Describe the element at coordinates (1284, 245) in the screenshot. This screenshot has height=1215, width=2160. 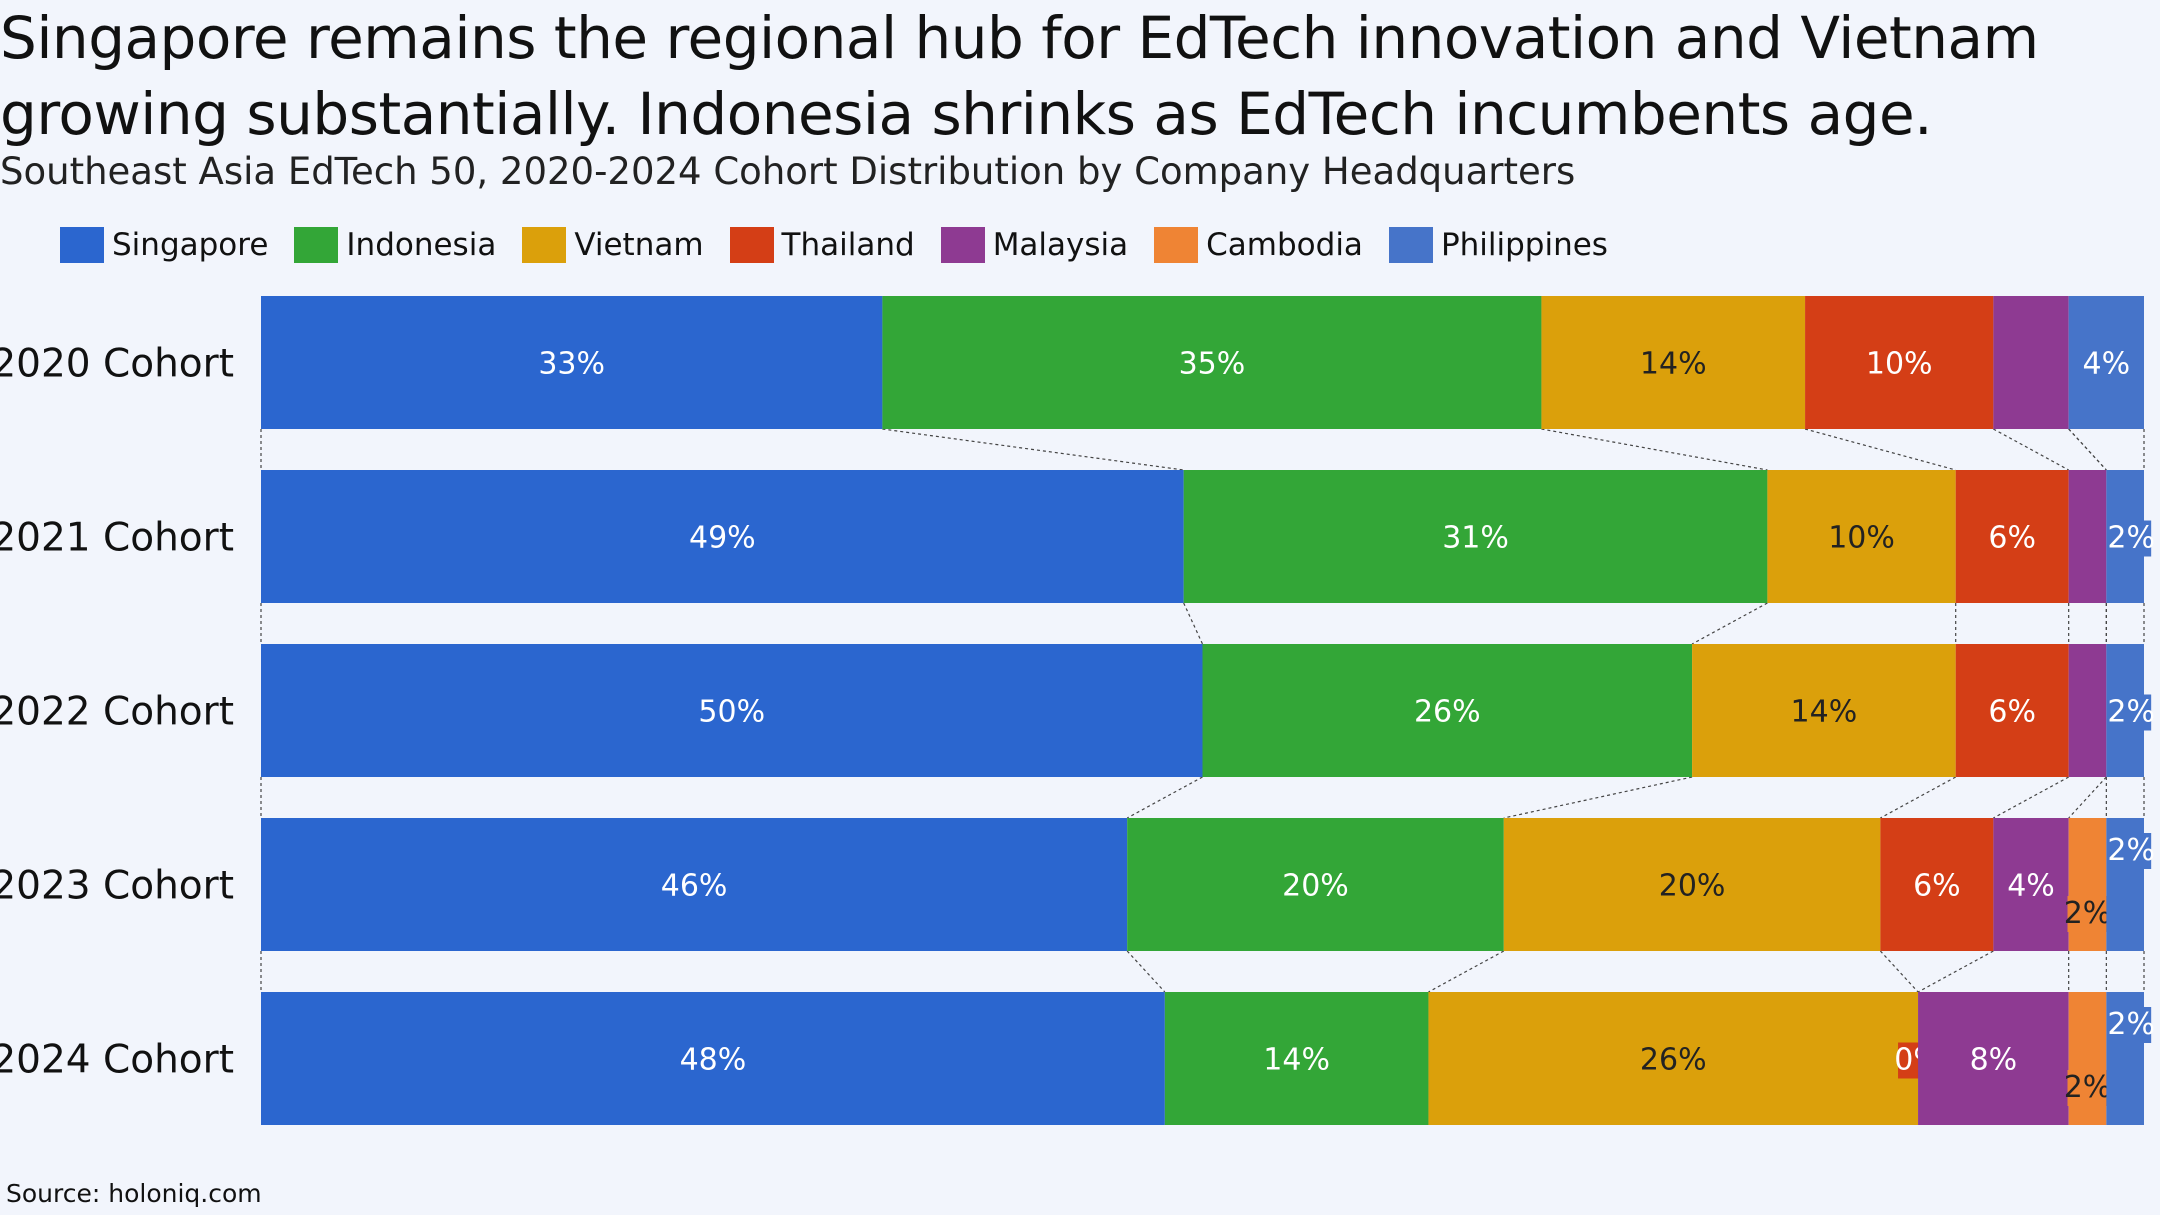
I see `legend-label: Cambodia` at that location.